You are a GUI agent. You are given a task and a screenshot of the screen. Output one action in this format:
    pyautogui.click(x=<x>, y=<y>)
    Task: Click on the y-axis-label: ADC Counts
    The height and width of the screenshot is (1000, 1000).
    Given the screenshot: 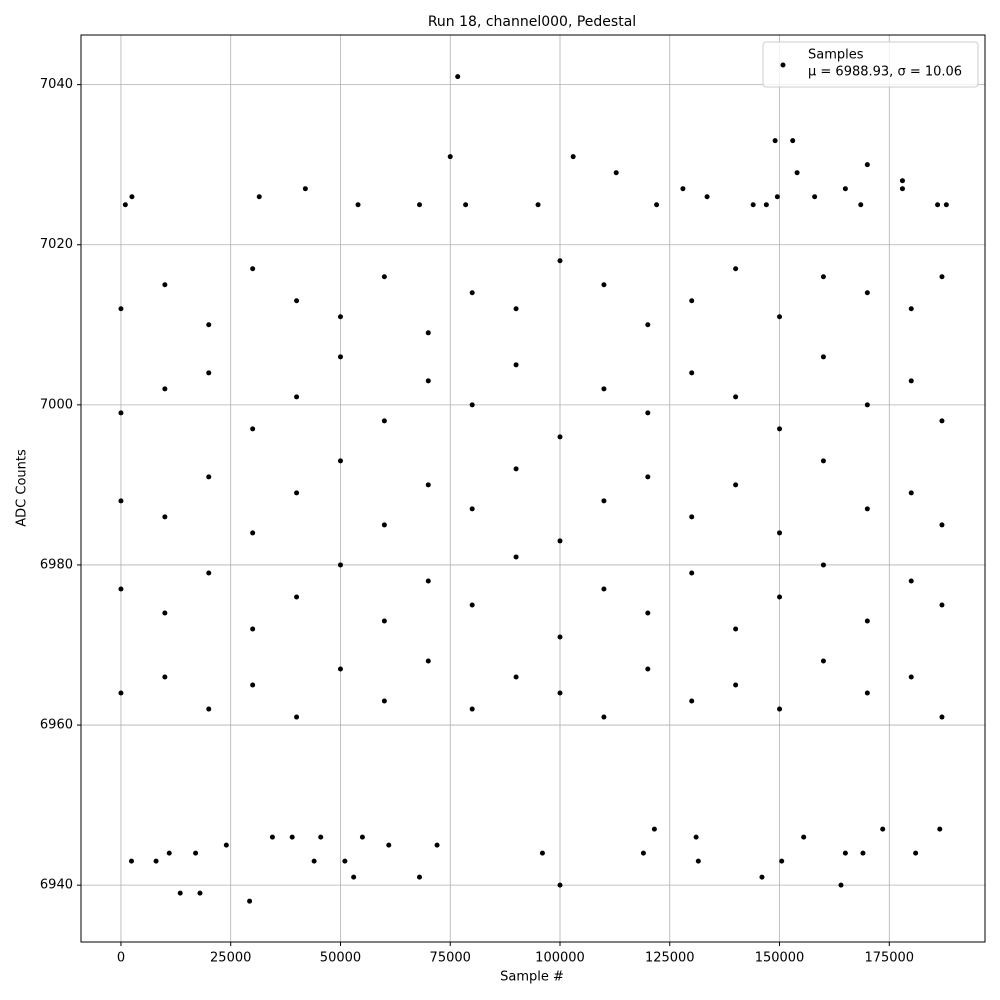 What is the action you would take?
    pyautogui.click(x=22, y=488)
    